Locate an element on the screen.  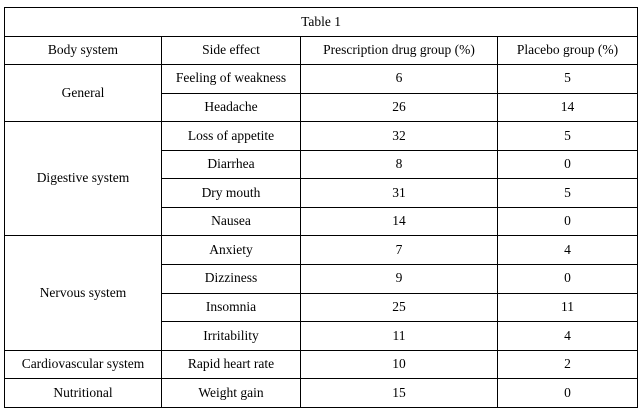
body-system-cell: Digestive system is located at coordinates (83, 179).